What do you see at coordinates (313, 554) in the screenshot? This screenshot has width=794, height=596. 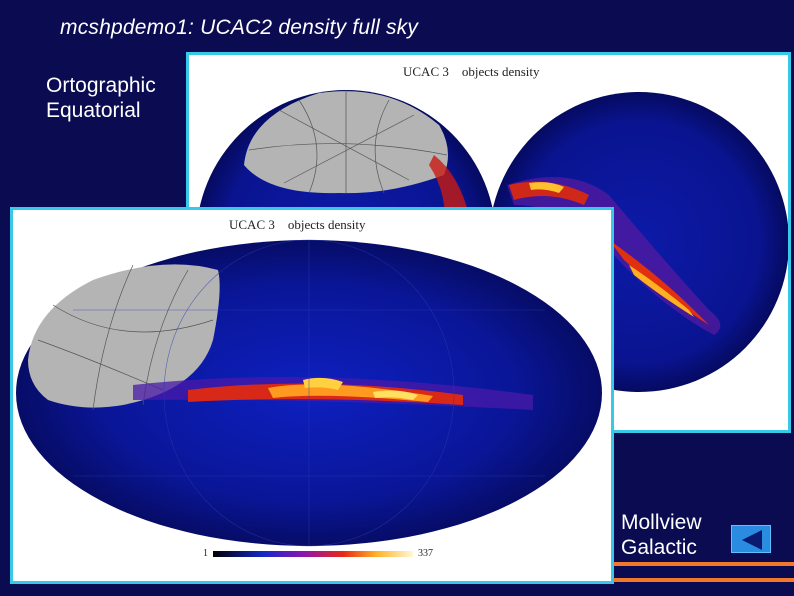 I see `colorbar` at bounding box center [313, 554].